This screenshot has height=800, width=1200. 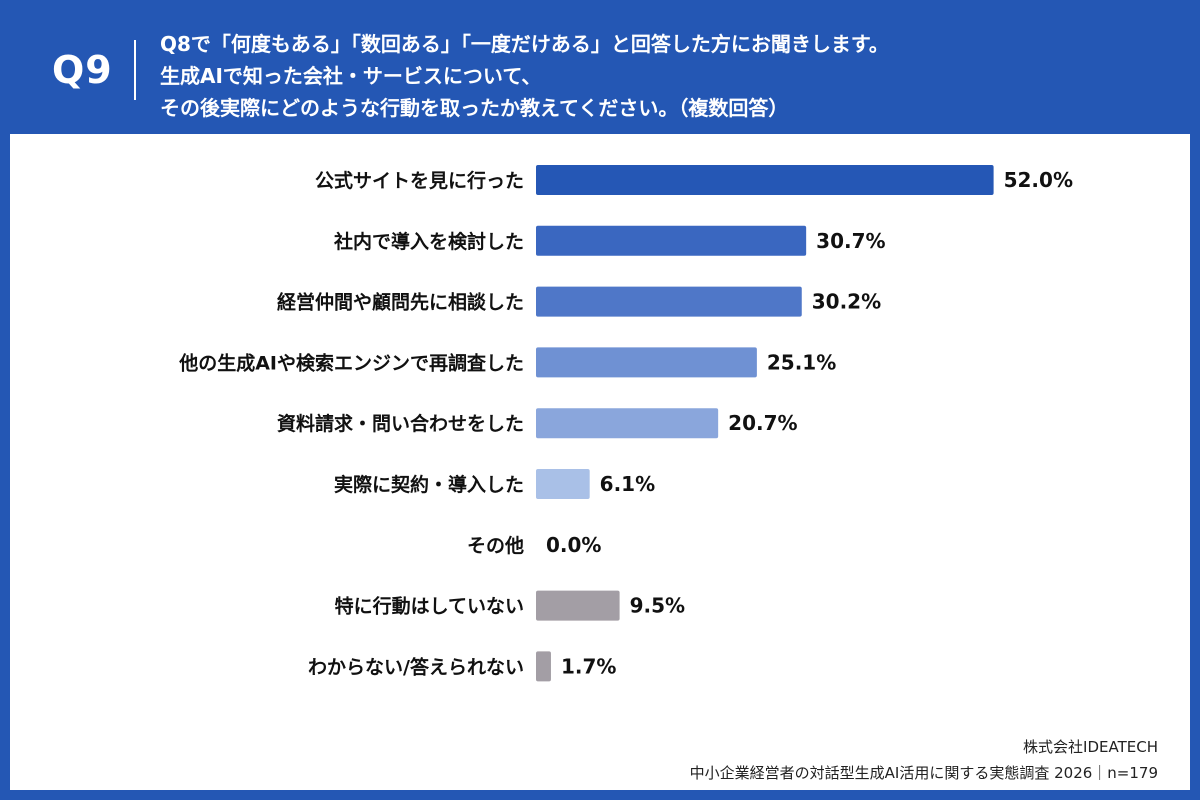 What do you see at coordinates (82, 70) in the screenshot?
I see `question-number: Q9` at bounding box center [82, 70].